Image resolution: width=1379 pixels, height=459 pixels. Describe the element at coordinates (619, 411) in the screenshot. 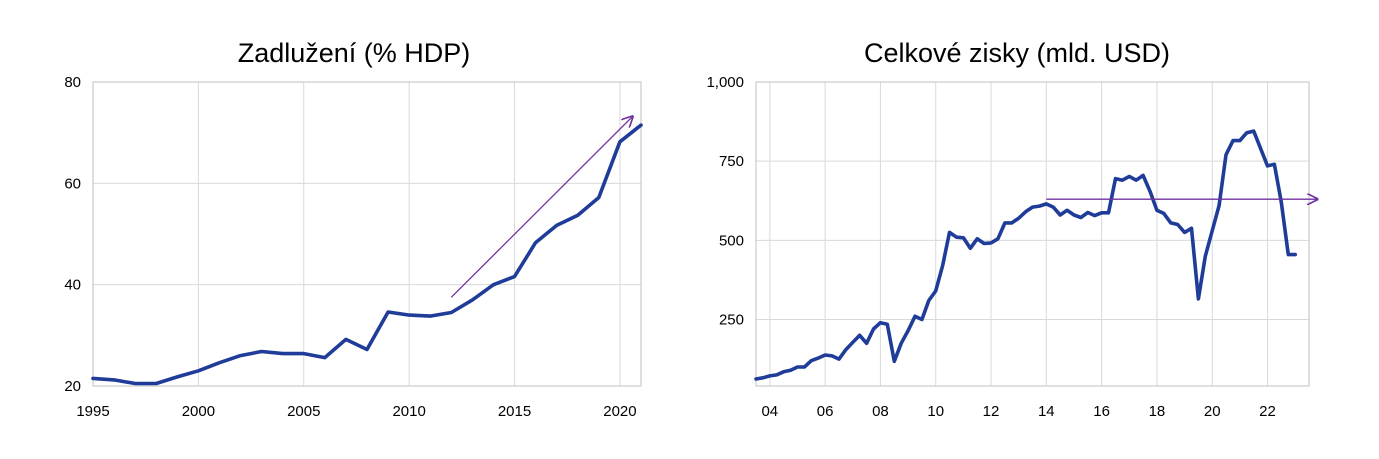

I see `x-tick-label: 2020` at that location.